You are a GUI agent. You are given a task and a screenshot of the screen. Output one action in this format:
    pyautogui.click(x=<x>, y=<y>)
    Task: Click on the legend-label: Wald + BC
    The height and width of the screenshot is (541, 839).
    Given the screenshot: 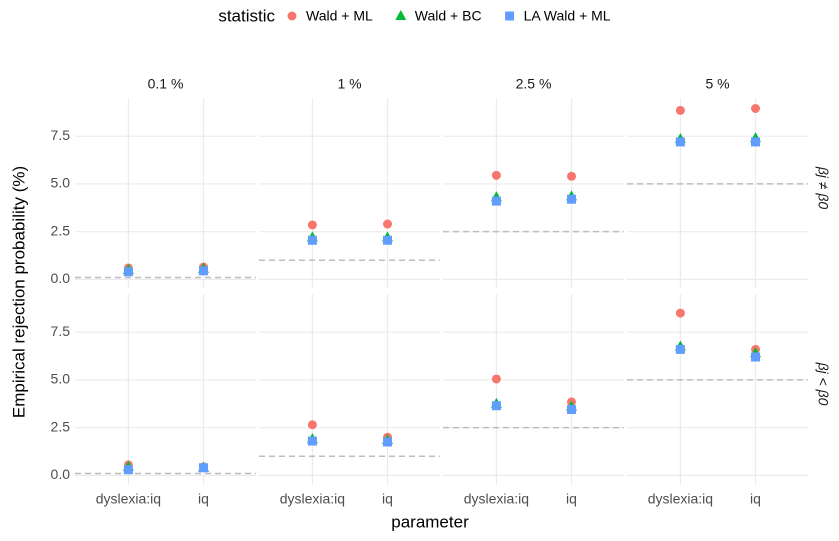 What is the action you would take?
    pyautogui.click(x=448, y=16)
    